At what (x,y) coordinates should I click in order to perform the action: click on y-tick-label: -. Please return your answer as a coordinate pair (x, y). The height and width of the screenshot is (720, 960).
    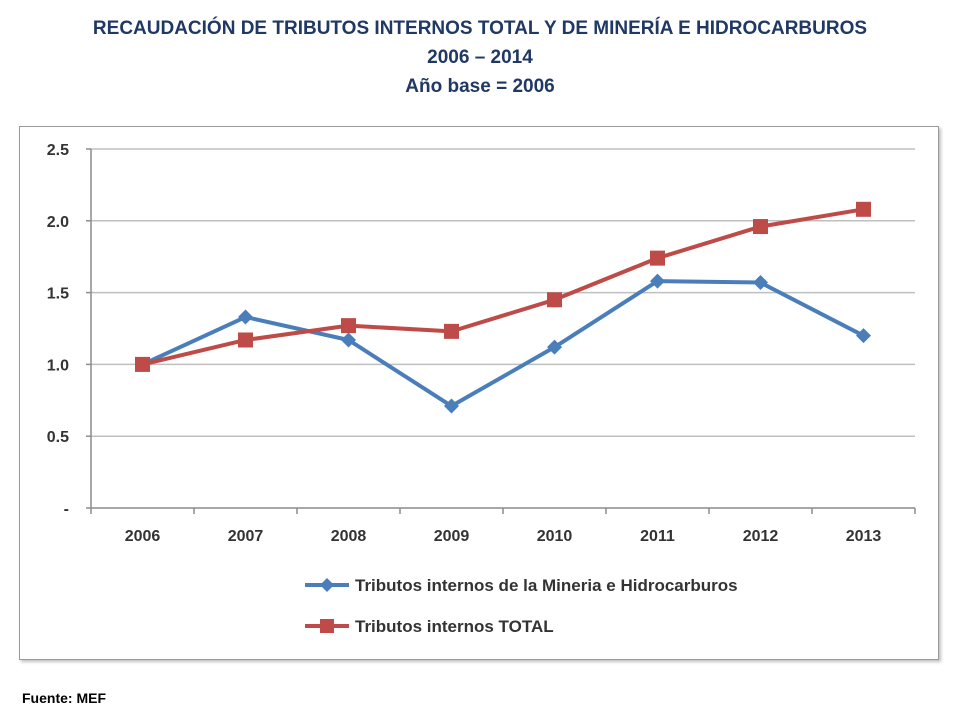
    Looking at the image, I should click on (66, 509).